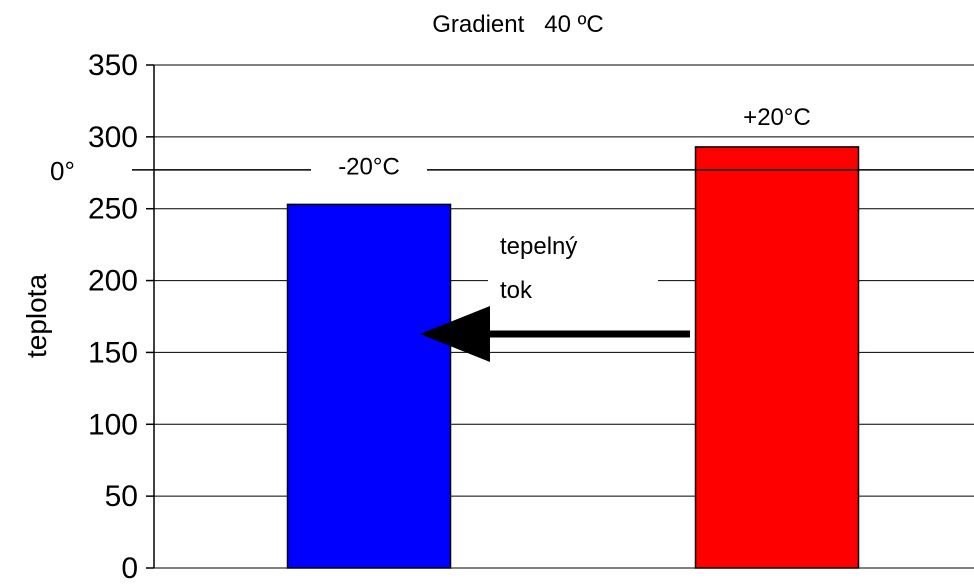  I want to click on y-tick-label: 350, so click(113, 65).